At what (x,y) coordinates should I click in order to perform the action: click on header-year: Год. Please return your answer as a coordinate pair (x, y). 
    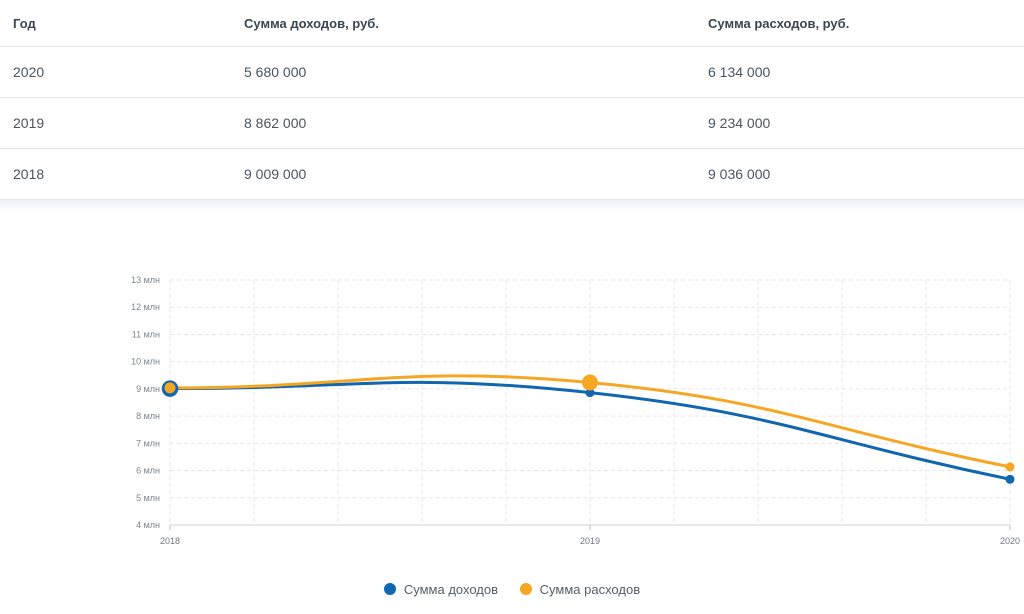
    Looking at the image, I should click on (115, 23).